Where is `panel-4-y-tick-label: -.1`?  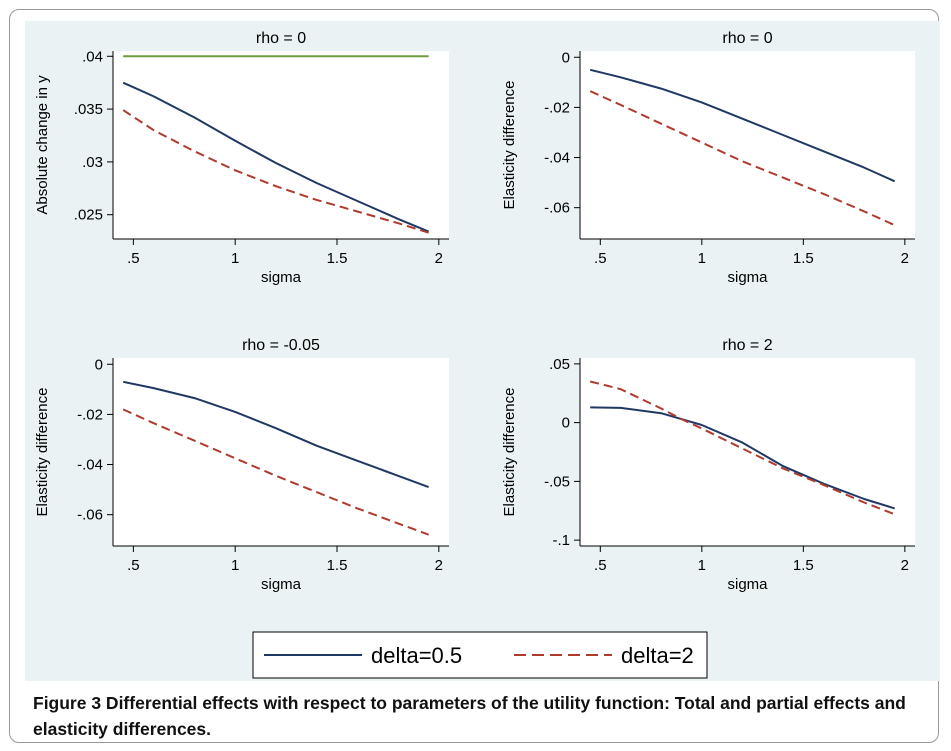 panel-4-y-tick-label: -.1 is located at coordinates (561, 540).